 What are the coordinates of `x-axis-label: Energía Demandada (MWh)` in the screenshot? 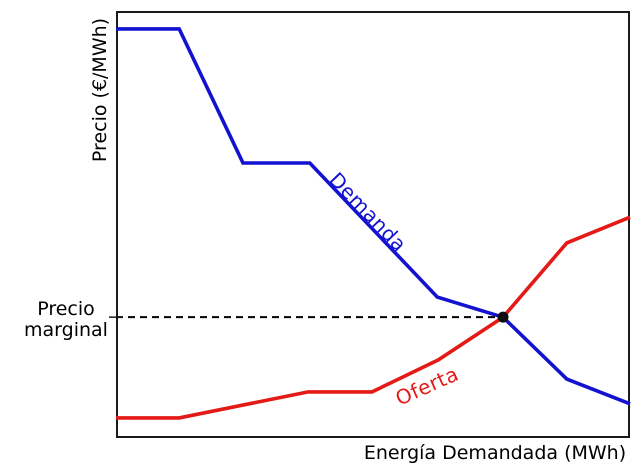 It's located at (495, 453).